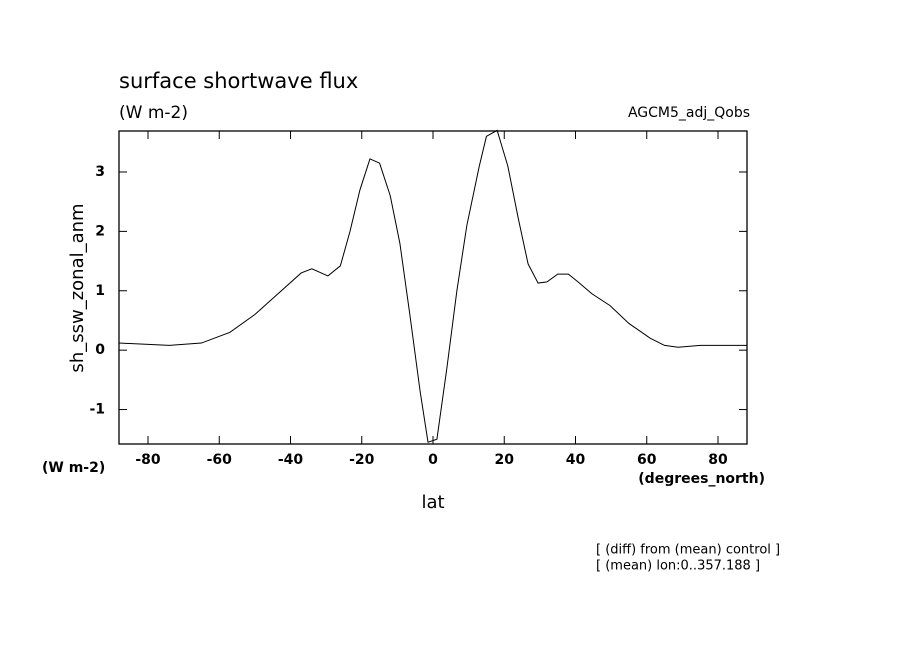  Describe the element at coordinates (505, 460) in the screenshot. I see `x-tick-label: 20` at that location.